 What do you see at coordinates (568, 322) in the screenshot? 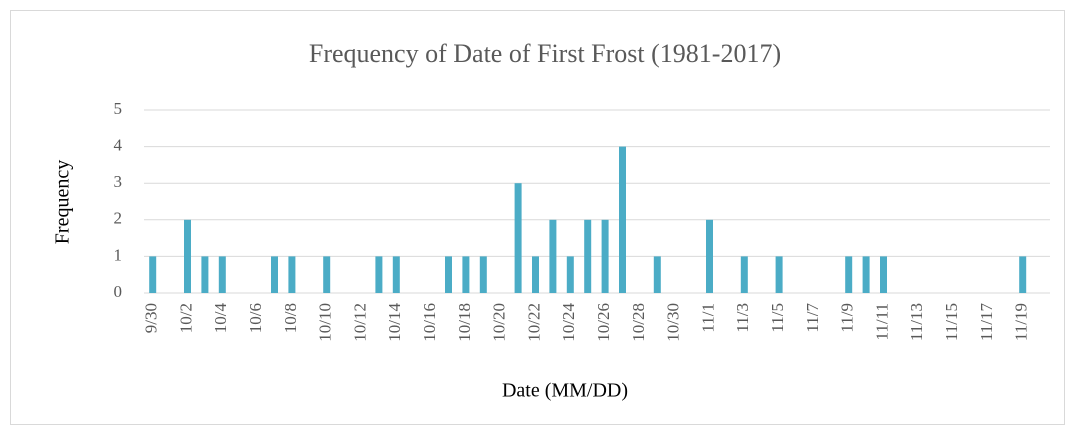
I see `x-tick-label: 10/24` at bounding box center [568, 322].